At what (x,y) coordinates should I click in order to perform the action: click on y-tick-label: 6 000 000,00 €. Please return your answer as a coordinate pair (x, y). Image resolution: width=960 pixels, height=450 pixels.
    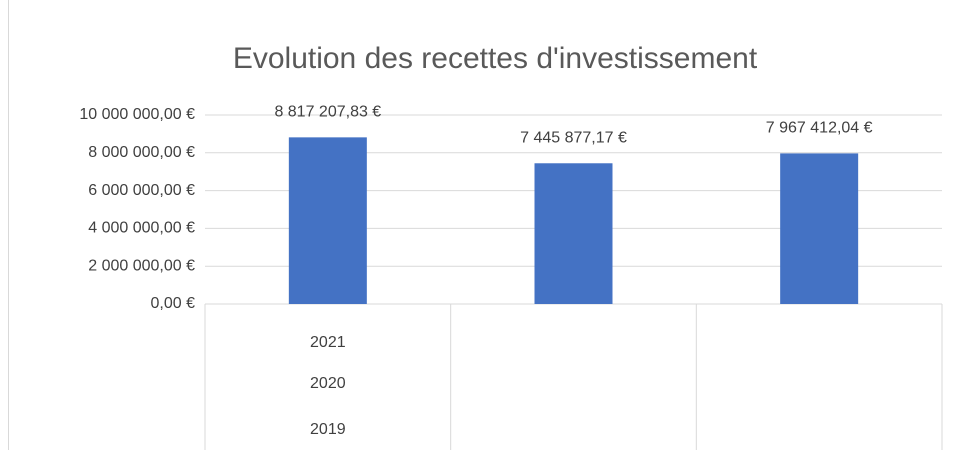
    Looking at the image, I should click on (141, 190).